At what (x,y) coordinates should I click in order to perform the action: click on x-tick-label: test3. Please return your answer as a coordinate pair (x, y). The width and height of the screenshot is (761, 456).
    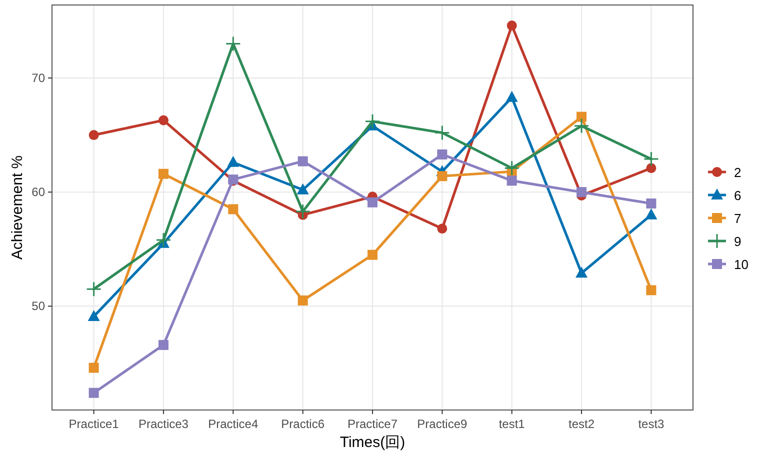
    Looking at the image, I should click on (651, 424).